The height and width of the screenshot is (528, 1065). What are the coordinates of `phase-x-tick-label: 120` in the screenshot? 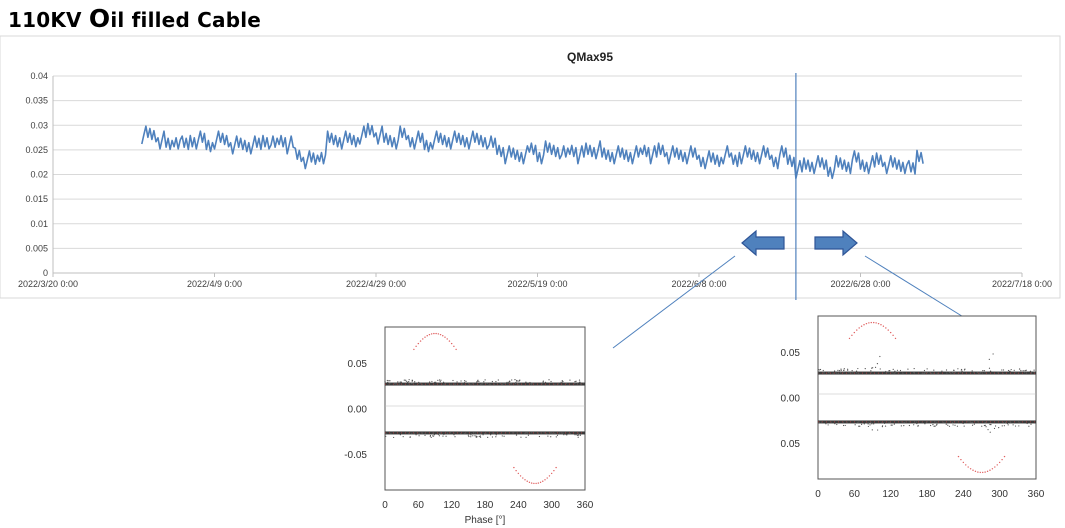 It's located at (890, 494).